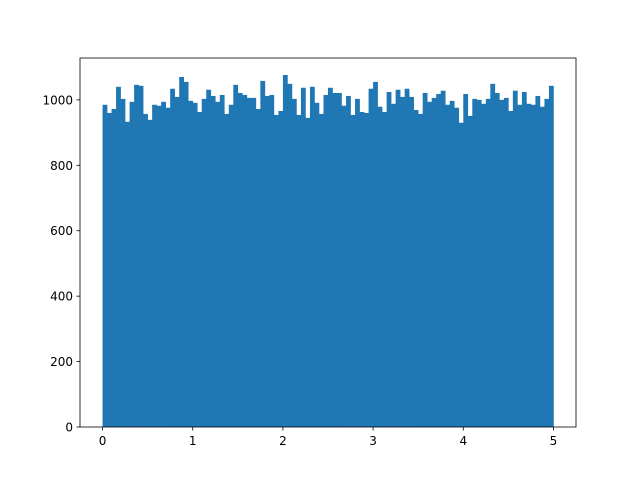 The width and height of the screenshot is (640, 484). I want to click on y-tick-label: 400, so click(61, 297).